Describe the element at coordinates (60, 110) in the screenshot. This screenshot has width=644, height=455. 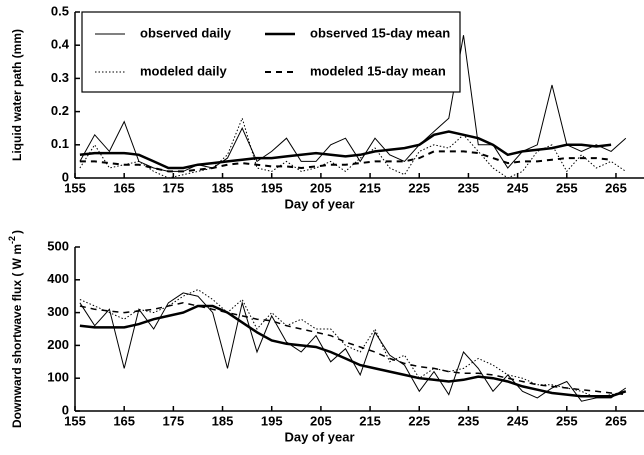
I see `y-tick-label: 0.2` at that location.